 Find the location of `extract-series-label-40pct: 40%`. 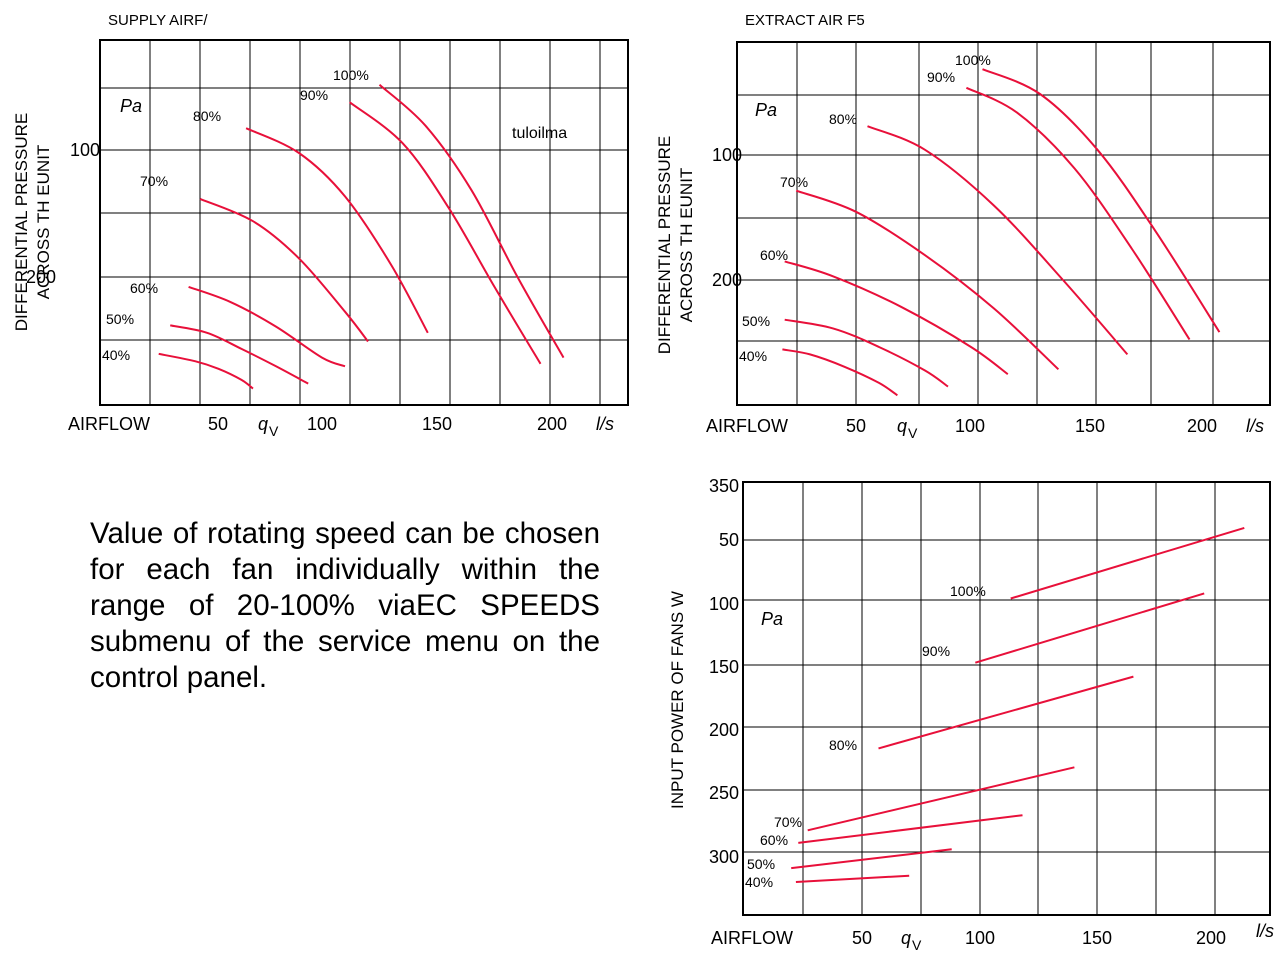

extract-series-label-40pct: 40% is located at coordinates (753, 356).